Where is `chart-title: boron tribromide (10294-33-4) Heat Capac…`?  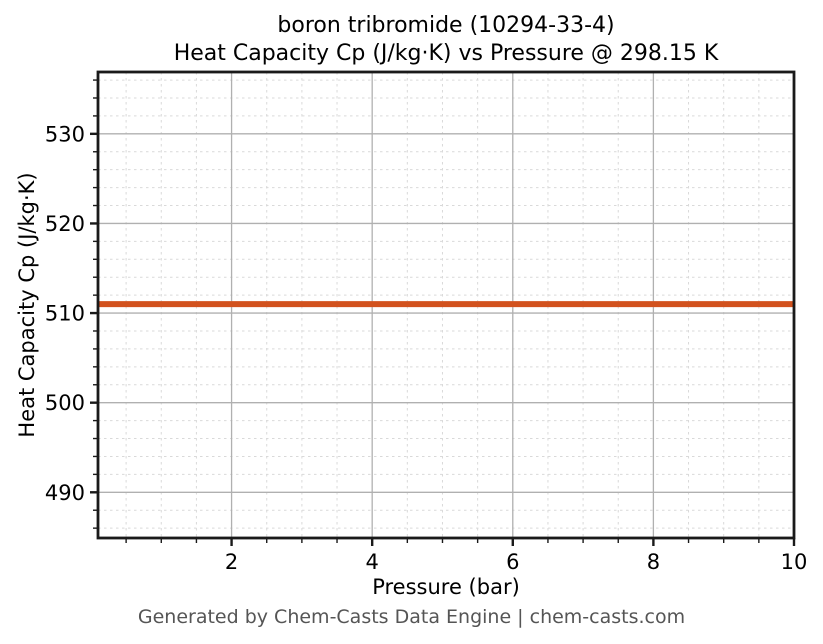
chart-title: boron tribromide (10294-33-4) Heat Capac… is located at coordinates (446, 40).